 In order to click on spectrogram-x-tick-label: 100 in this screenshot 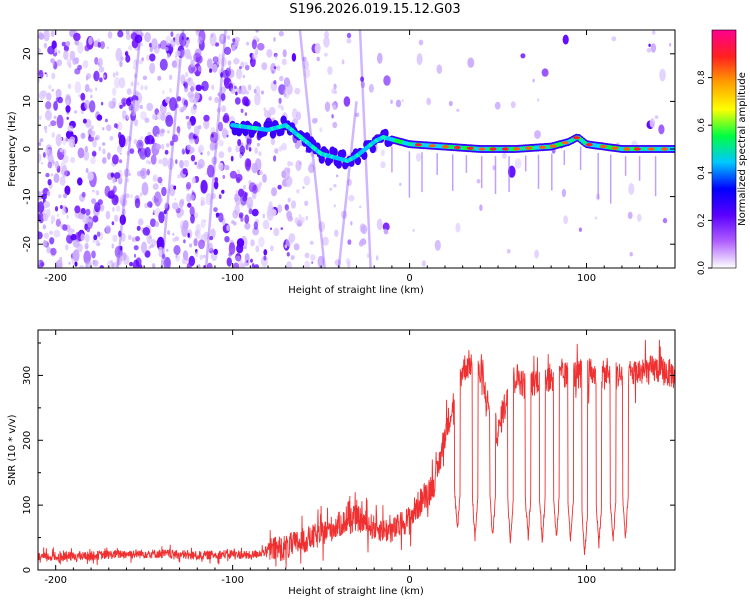, I will do `click(586, 278)`.